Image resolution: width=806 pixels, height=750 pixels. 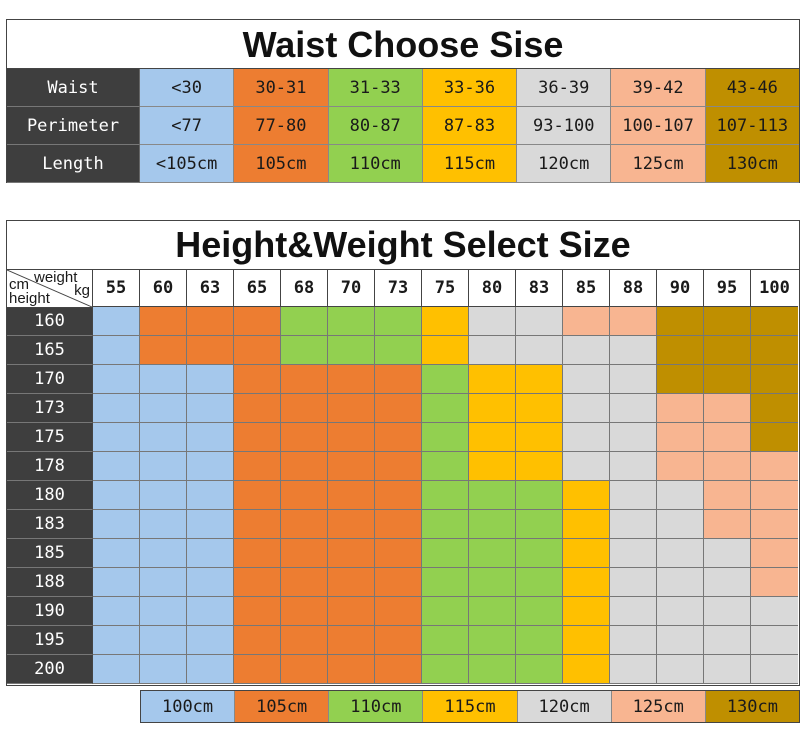 I want to click on corner-weight-label: weight, so click(x=56, y=278).